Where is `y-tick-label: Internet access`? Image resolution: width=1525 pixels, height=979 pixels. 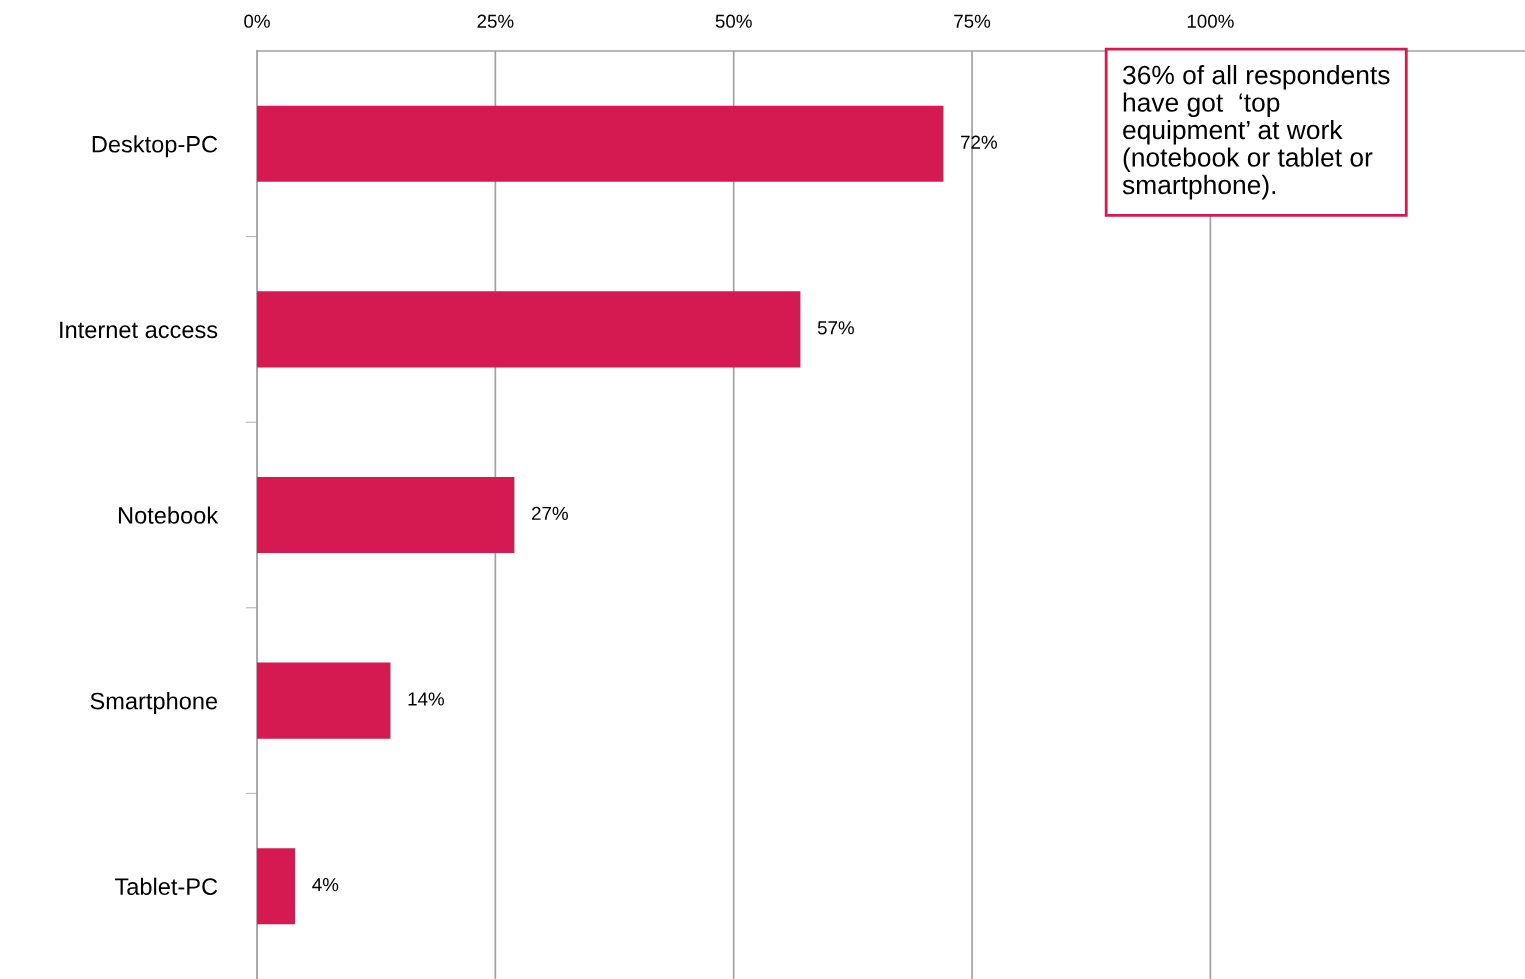
y-tick-label: Internet access is located at coordinates (139, 330).